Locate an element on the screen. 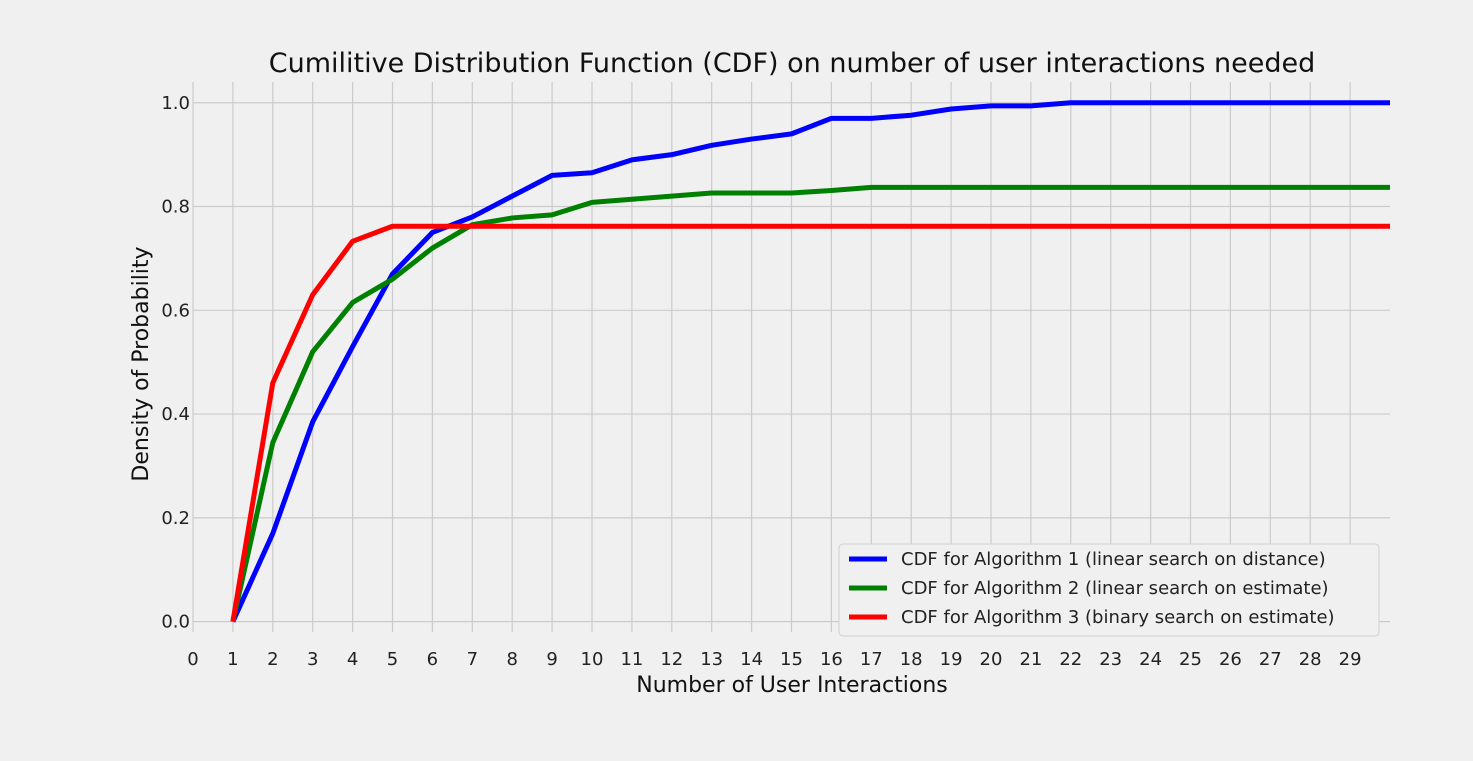  x-tick-label: 14 is located at coordinates (751, 659).